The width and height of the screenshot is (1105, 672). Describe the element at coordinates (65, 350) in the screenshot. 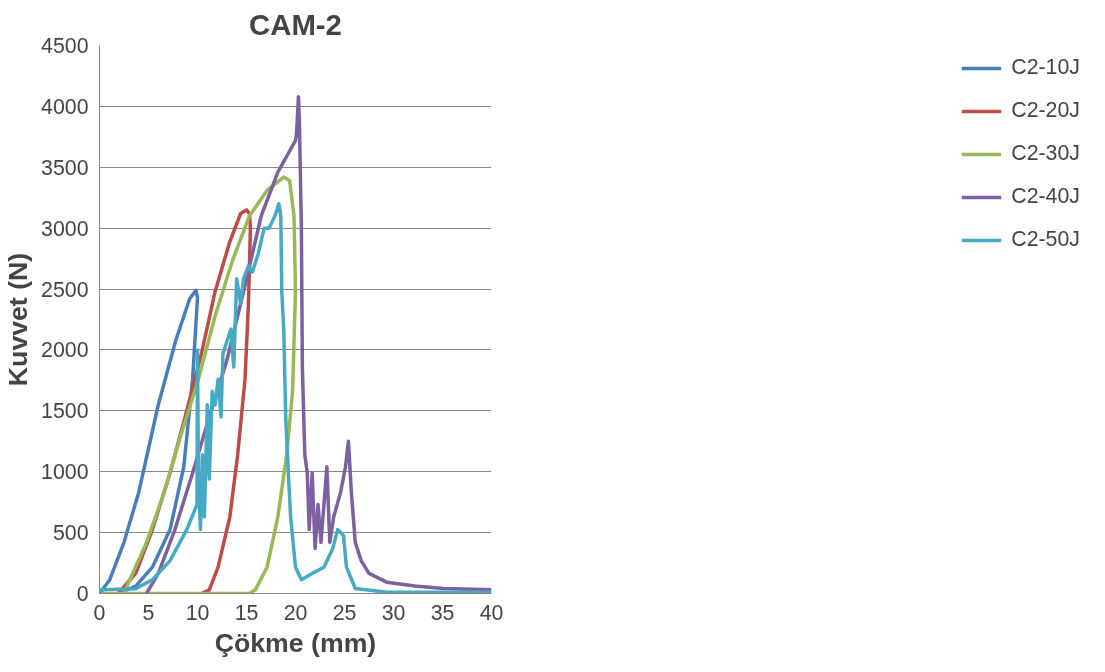

I see `y-tick-label: 2000` at that location.